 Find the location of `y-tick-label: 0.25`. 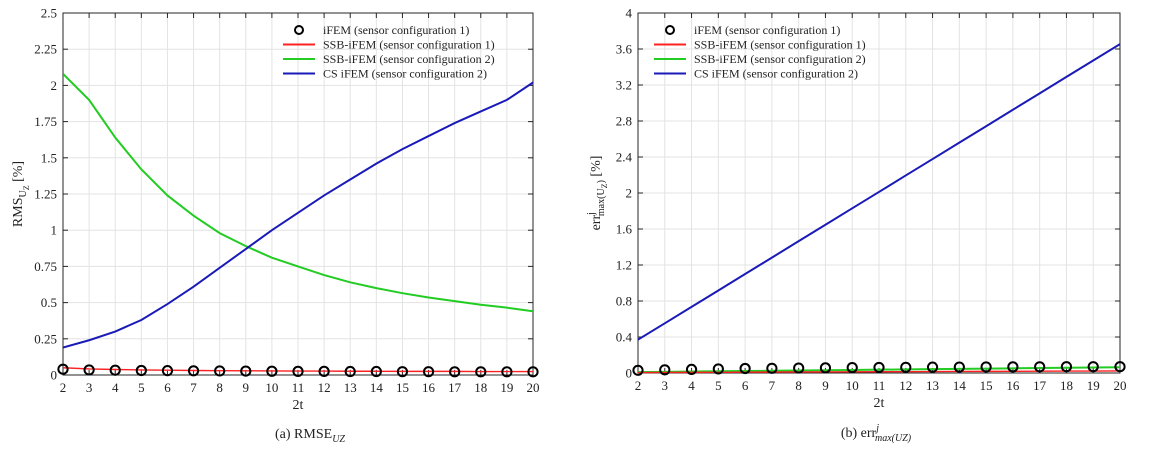

y-tick-label: 0.25 is located at coordinates (45, 338).